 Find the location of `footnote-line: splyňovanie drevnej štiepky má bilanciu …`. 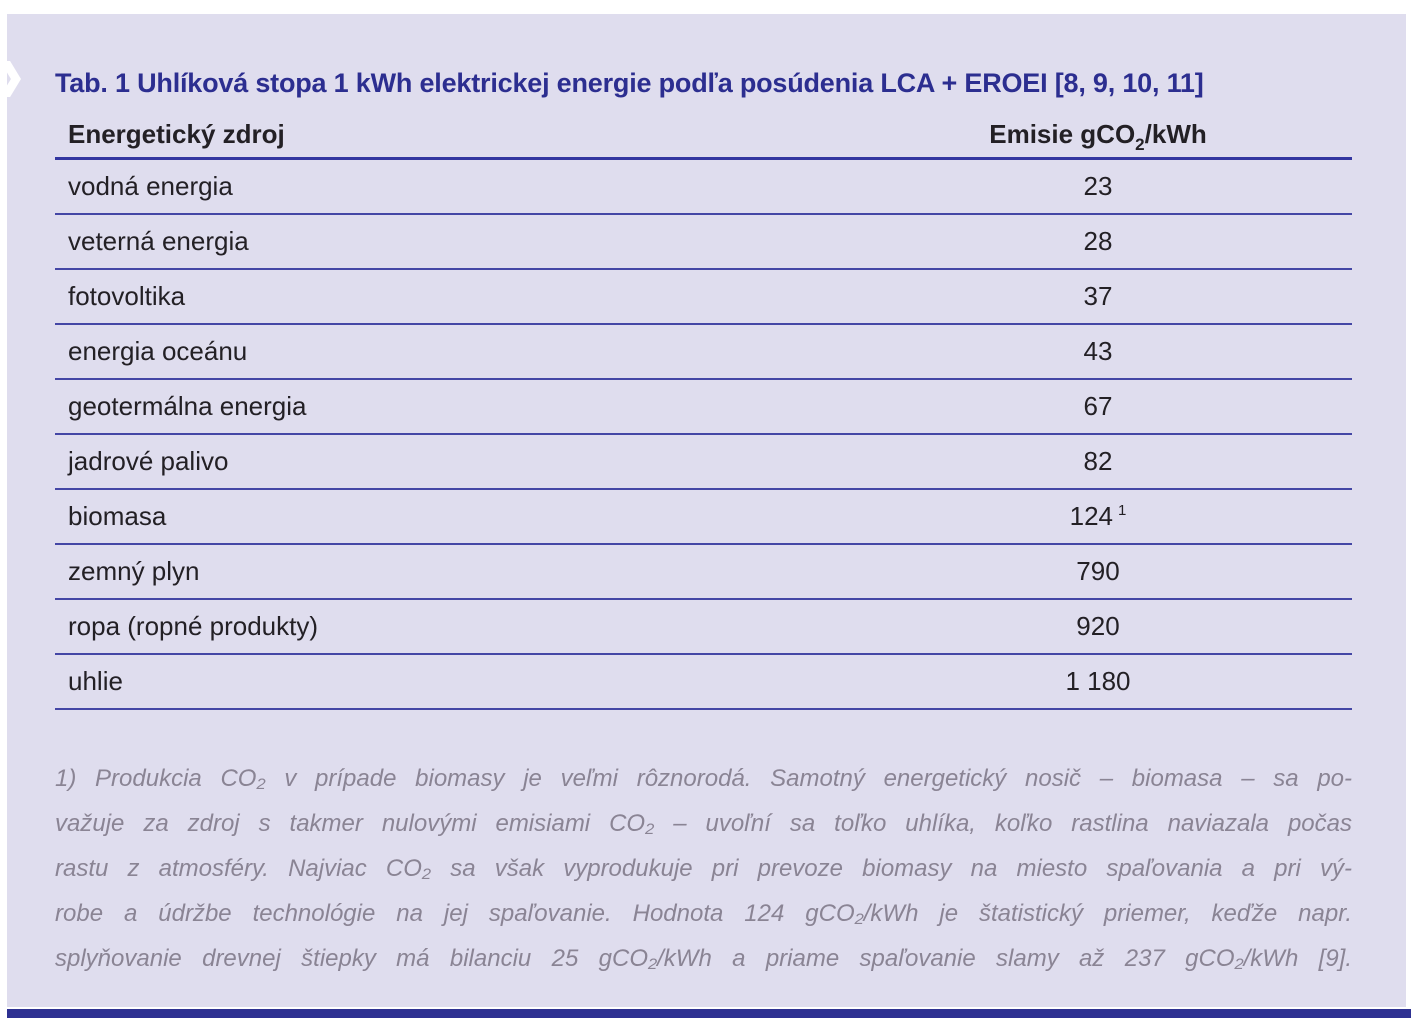

footnote-line: splyňovanie drevnej štiepky má bilanciu … is located at coordinates (703, 958).